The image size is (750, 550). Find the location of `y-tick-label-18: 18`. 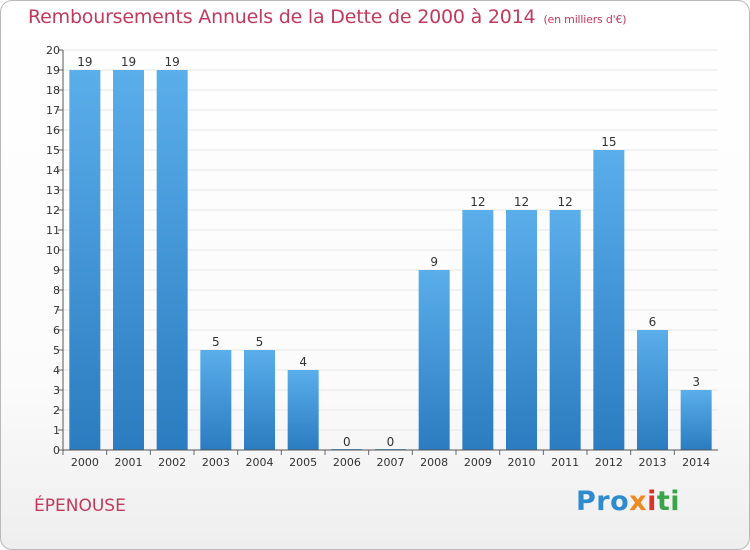

y-tick-label-18: 18 is located at coordinates (53, 90).